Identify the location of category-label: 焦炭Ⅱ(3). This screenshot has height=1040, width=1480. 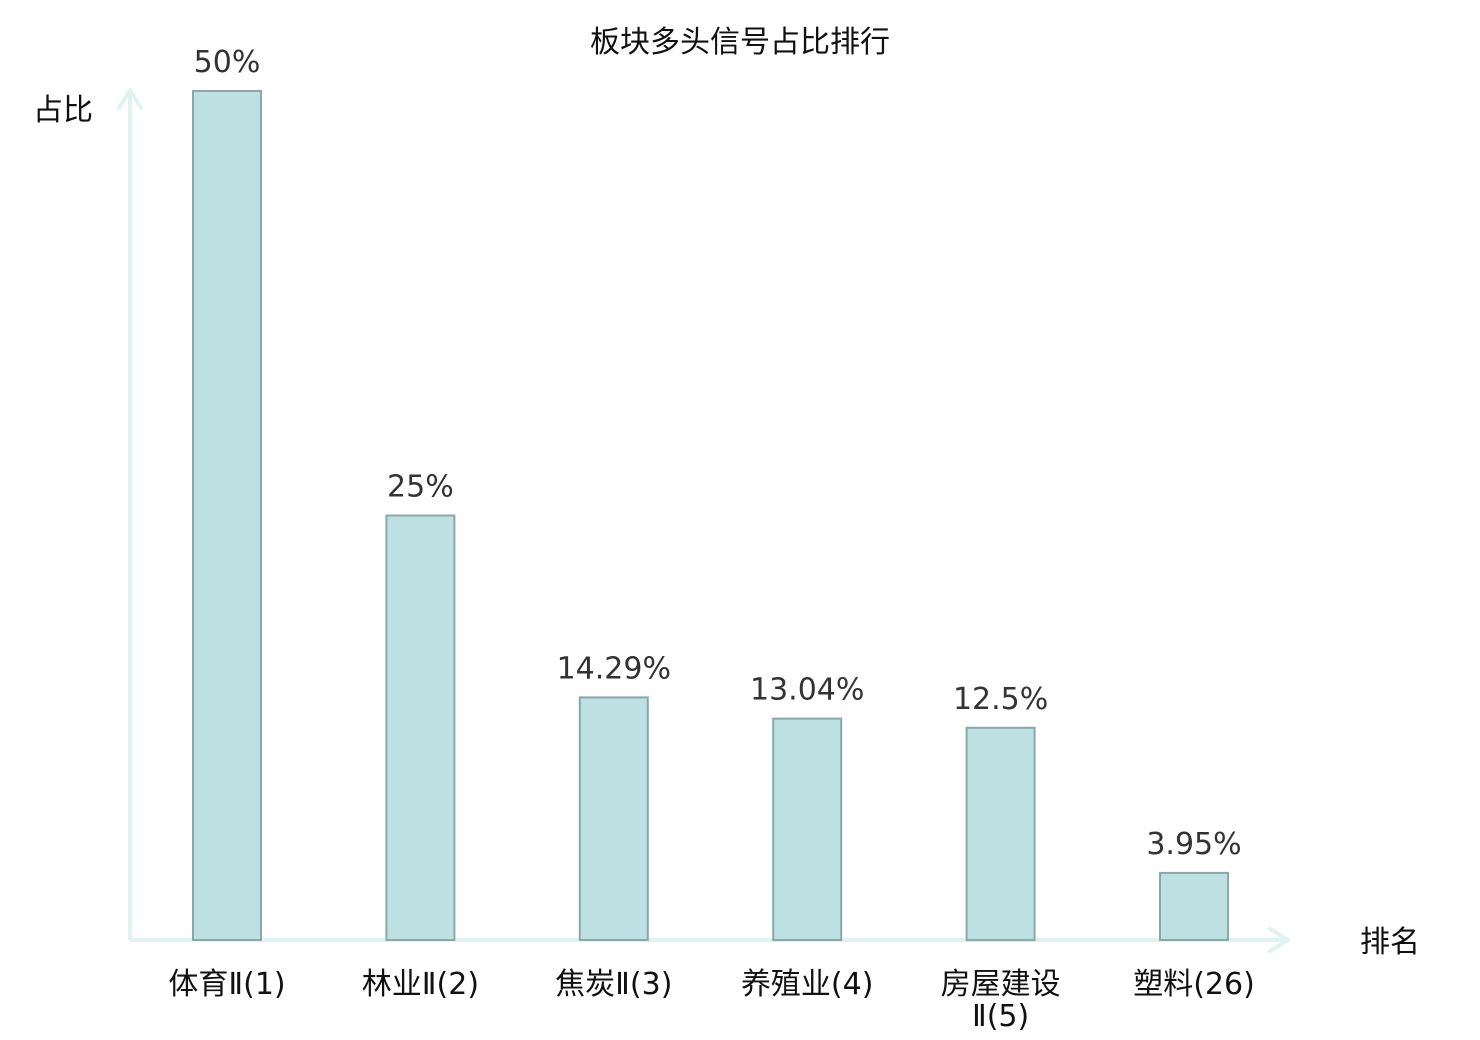
(613, 984).